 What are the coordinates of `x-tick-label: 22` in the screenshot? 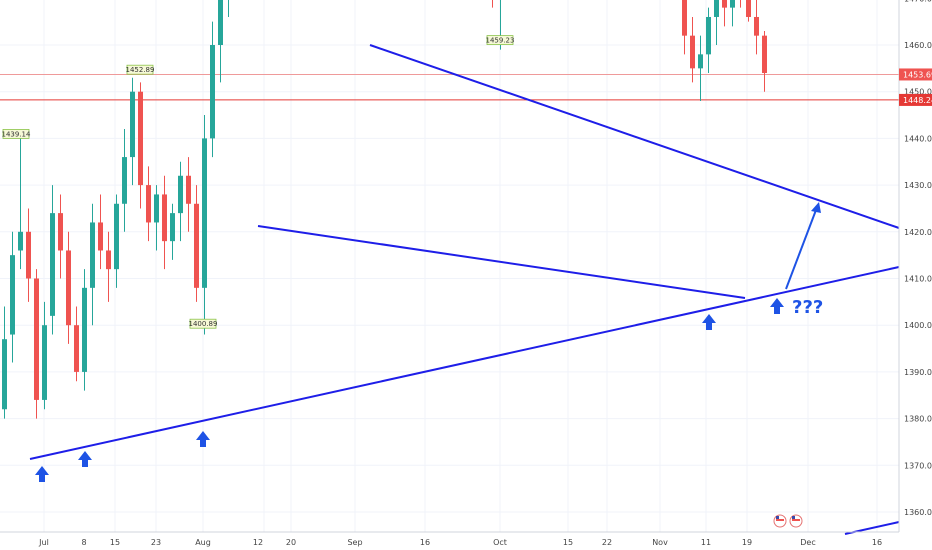 It's located at (607, 542).